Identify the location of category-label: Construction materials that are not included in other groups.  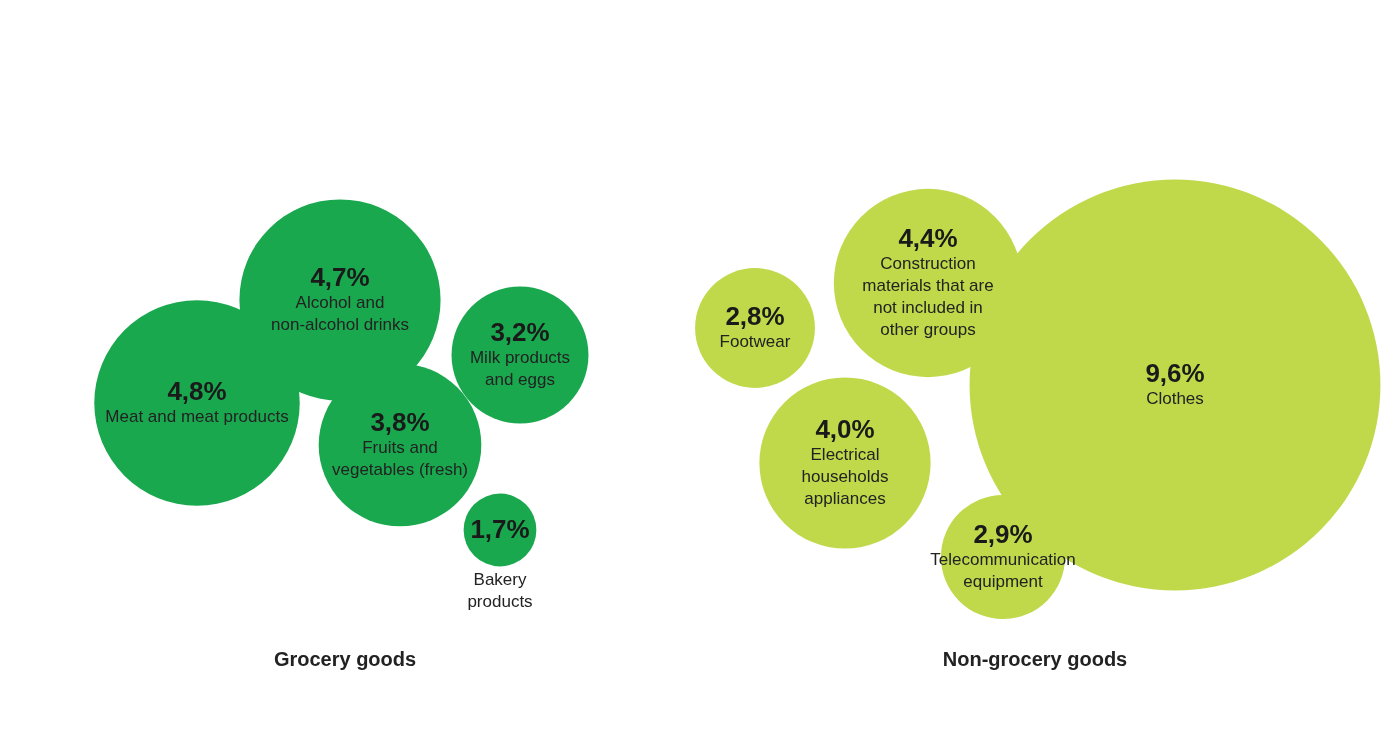
(928, 296).